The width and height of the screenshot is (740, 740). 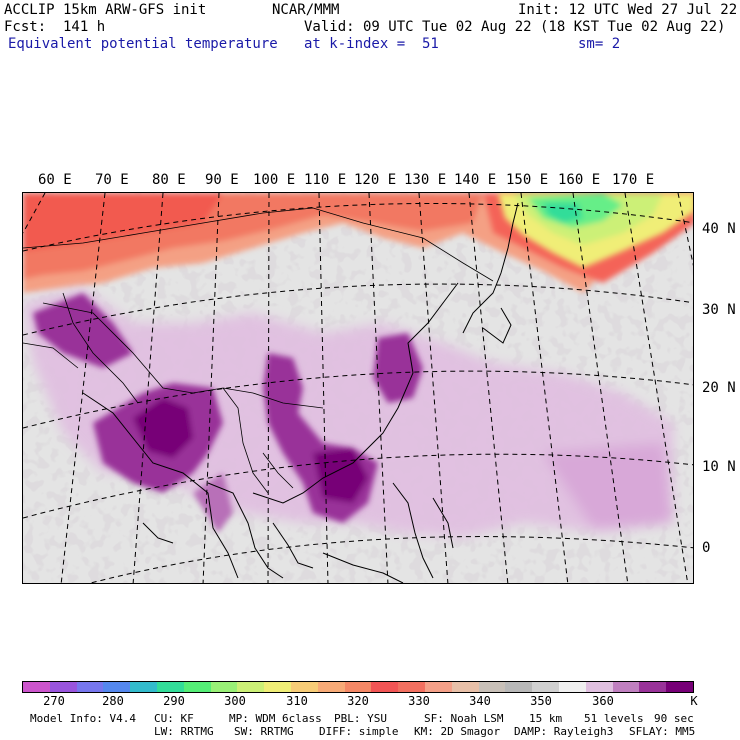 I want to click on lat-label: 0, so click(x=706, y=548).